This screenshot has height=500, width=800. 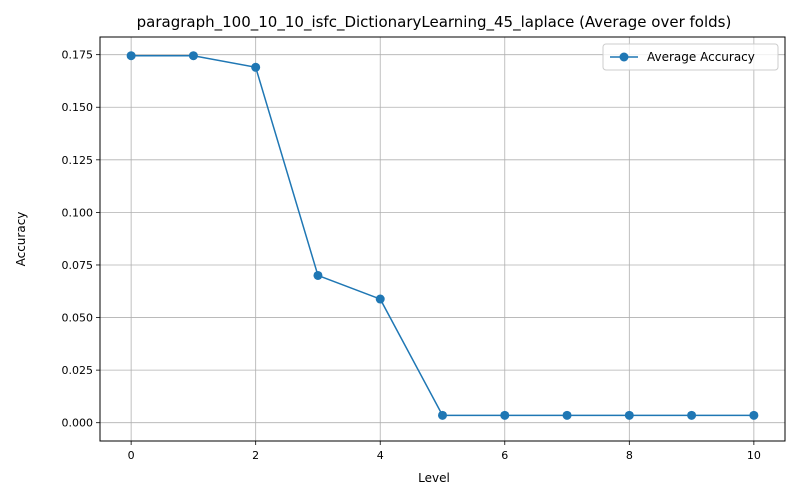 I want to click on y-tick-label: 0.150, so click(x=78, y=107).